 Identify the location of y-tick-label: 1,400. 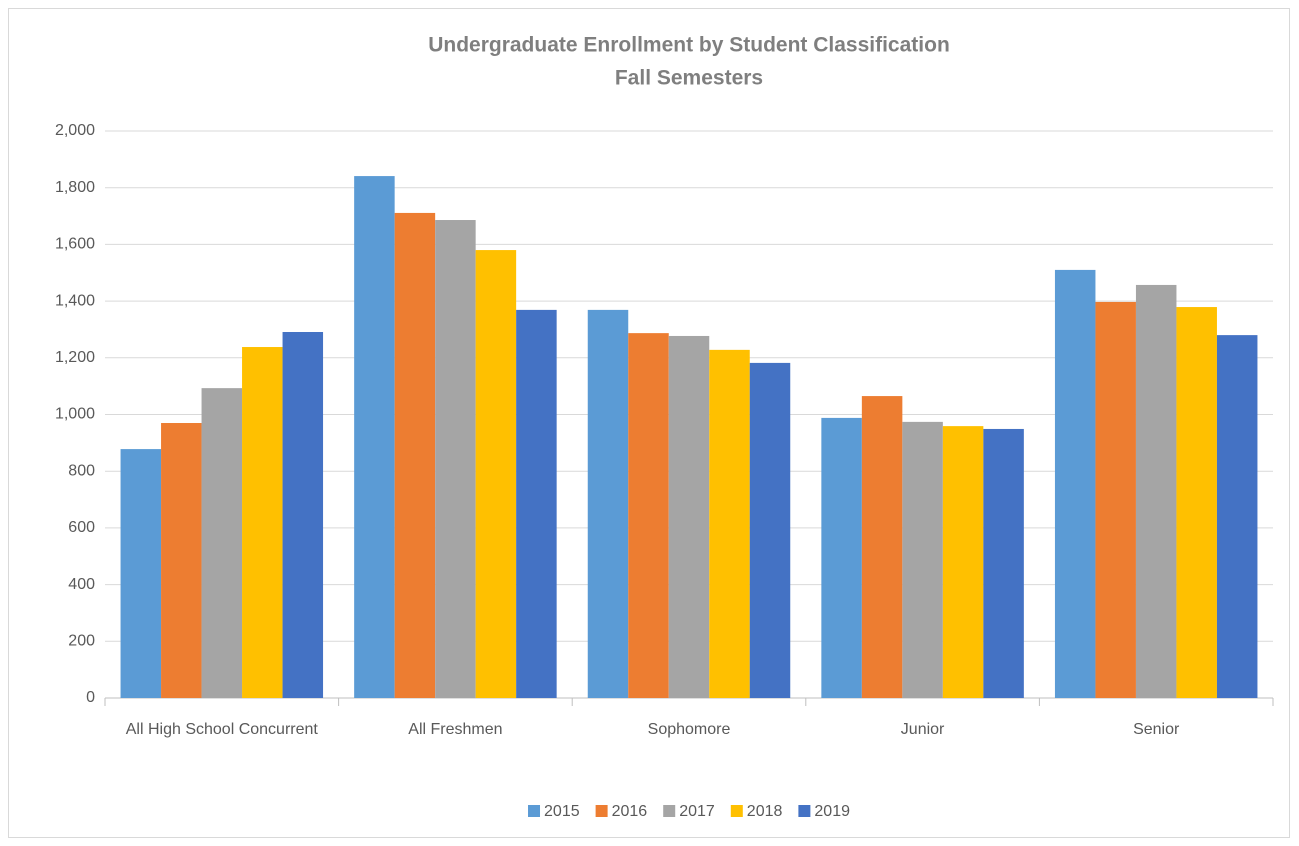
(75, 300).